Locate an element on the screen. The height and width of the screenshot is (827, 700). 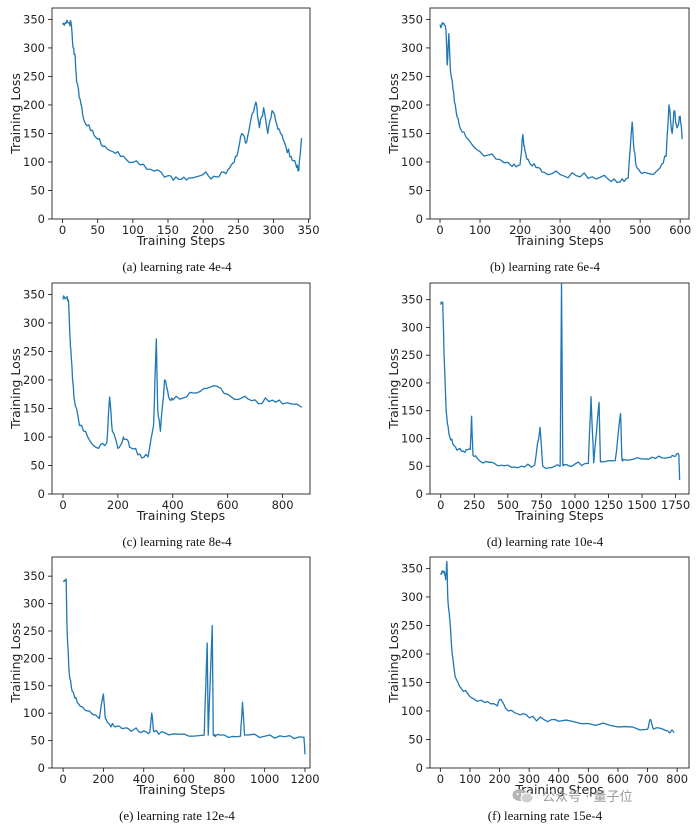
watermark-text: 公众号 · 量子位 is located at coordinates (587, 797).